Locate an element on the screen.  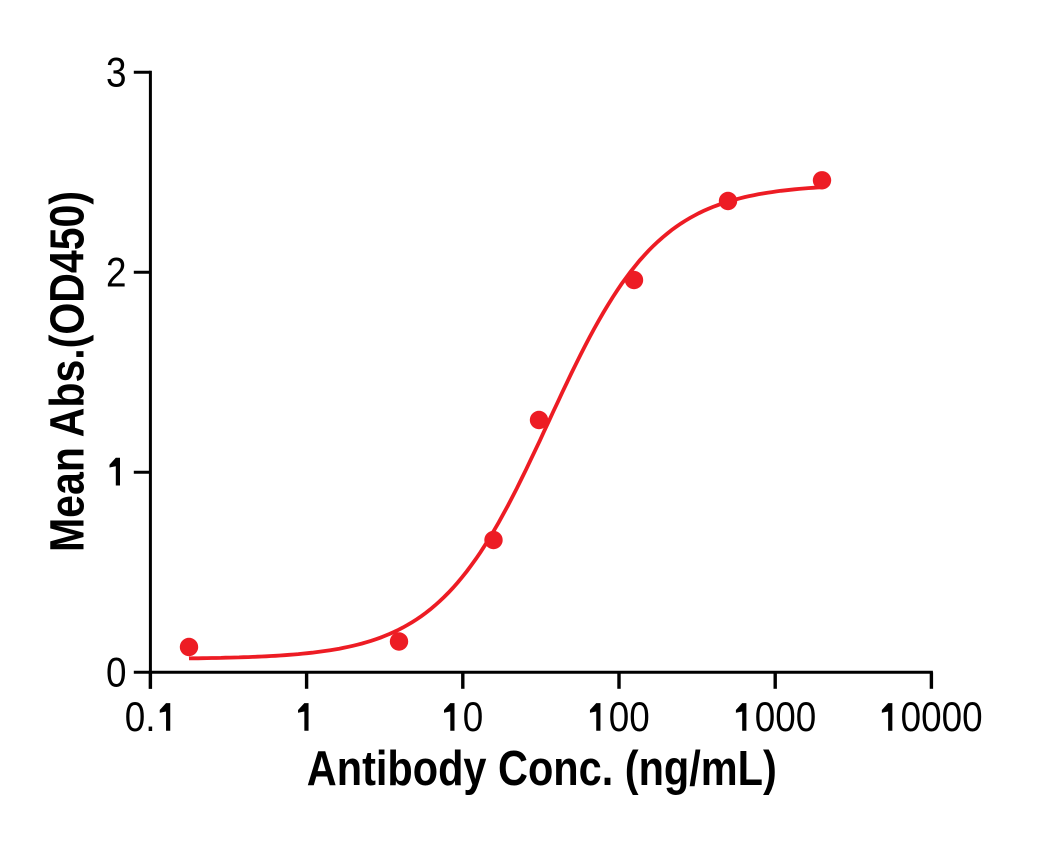
svg-text: Antibody Conc. (ng/mL) is located at coordinates (542, 769).